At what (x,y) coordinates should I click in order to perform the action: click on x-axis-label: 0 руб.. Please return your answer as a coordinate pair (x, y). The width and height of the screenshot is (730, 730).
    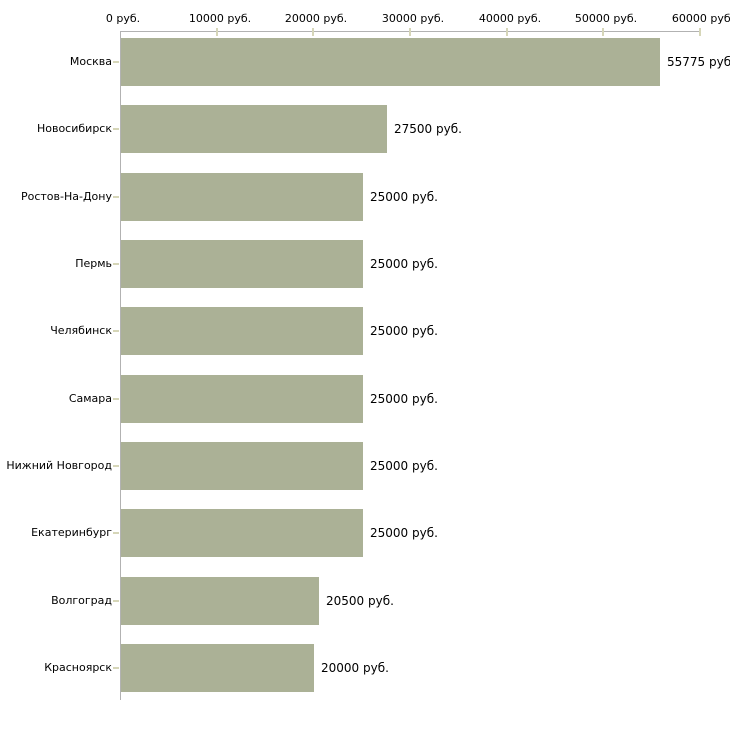
    Looking at the image, I should click on (123, 18).